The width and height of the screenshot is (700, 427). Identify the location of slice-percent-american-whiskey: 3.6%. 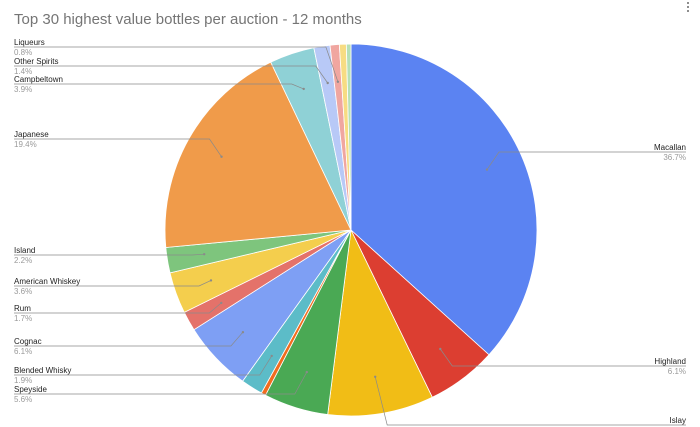
(23, 291).